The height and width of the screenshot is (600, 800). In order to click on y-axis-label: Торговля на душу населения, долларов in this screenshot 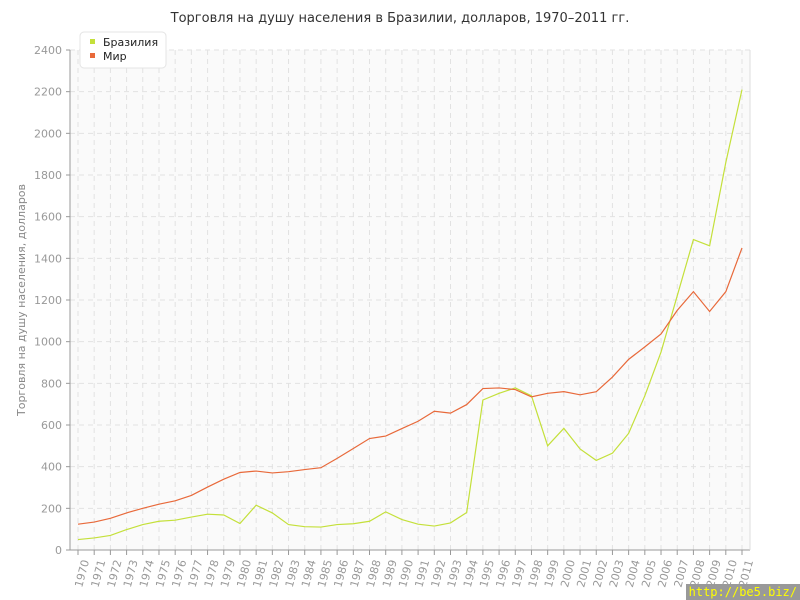, I will do `click(21, 300)`.